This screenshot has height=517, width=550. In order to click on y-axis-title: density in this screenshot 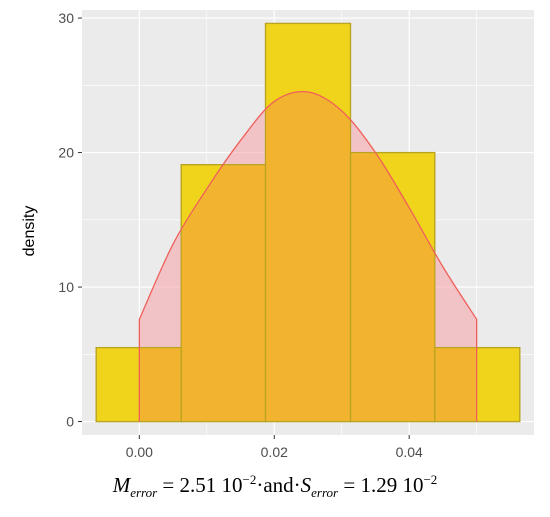, I will do `click(29, 231)`.